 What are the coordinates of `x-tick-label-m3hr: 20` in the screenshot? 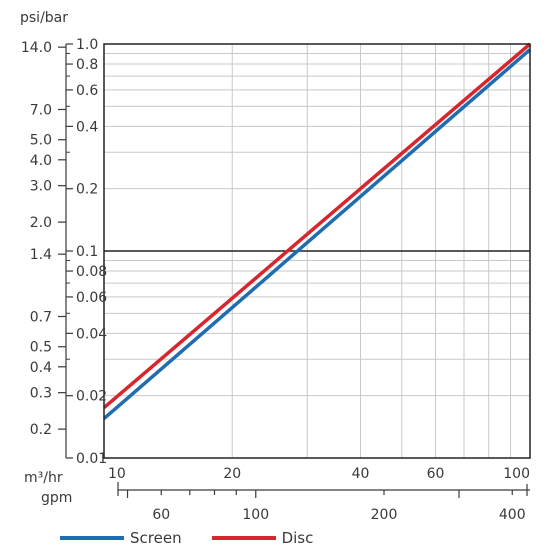 It's located at (232, 474).